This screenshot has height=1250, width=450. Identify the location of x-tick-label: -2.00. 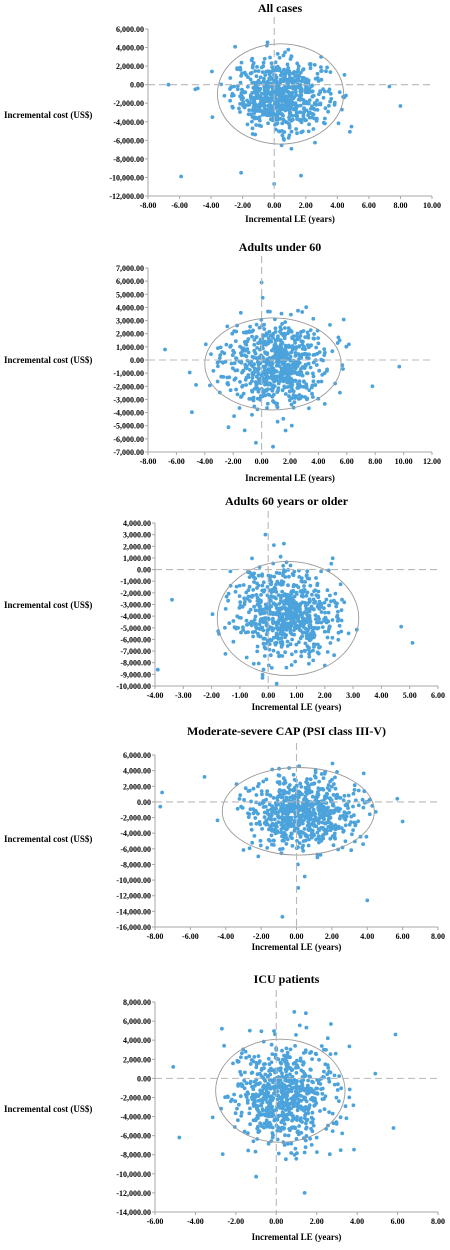
(211, 695).